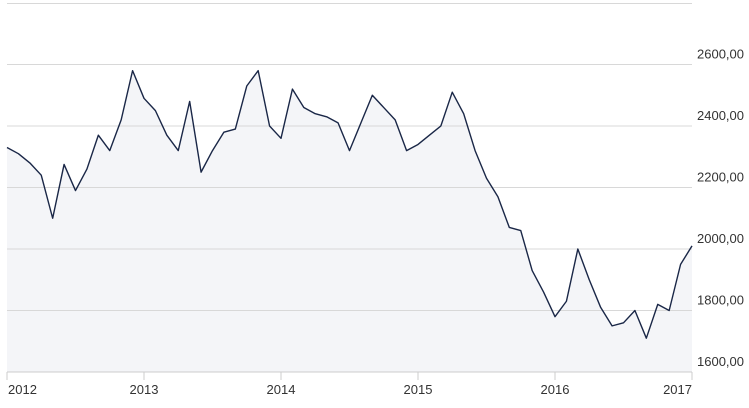  What do you see at coordinates (677, 389) in the screenshot?
I see `x-tick-label: 2017` at bounding box center [677, 389].